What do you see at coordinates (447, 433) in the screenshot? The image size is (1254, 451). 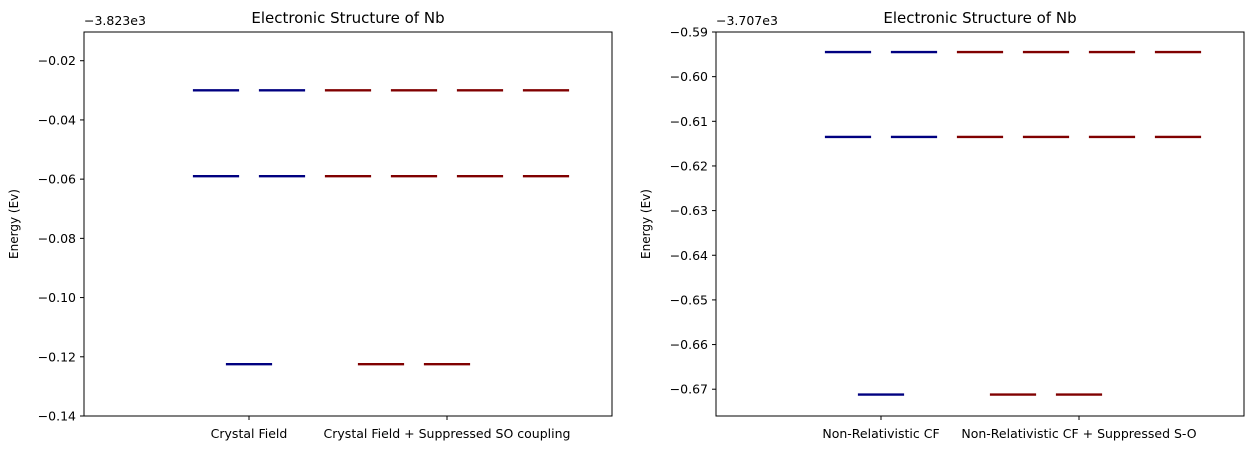 I see `x-tick-label: Crystal Field + Suppressed SO coupling` at bounding box center [447, 433].